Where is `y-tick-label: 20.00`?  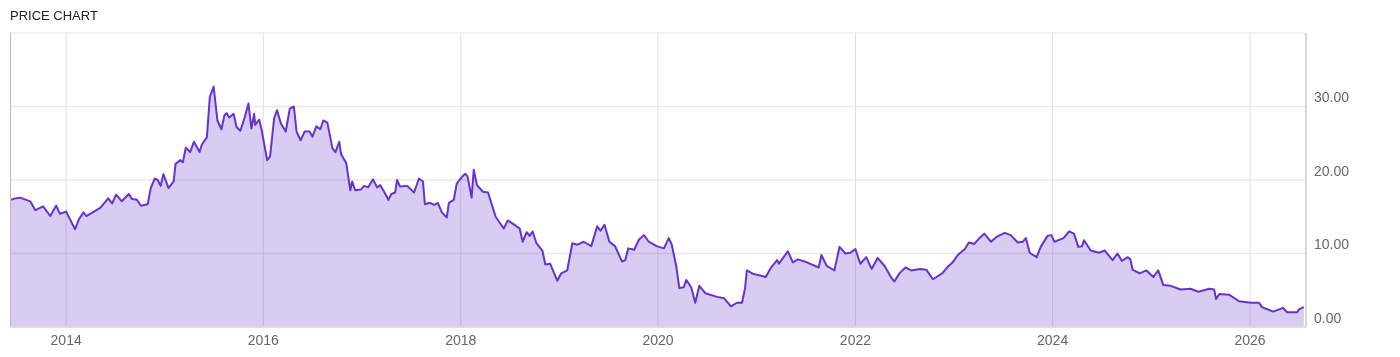
y-tick-label: 20.00 is located at coordinates (1332, 170).